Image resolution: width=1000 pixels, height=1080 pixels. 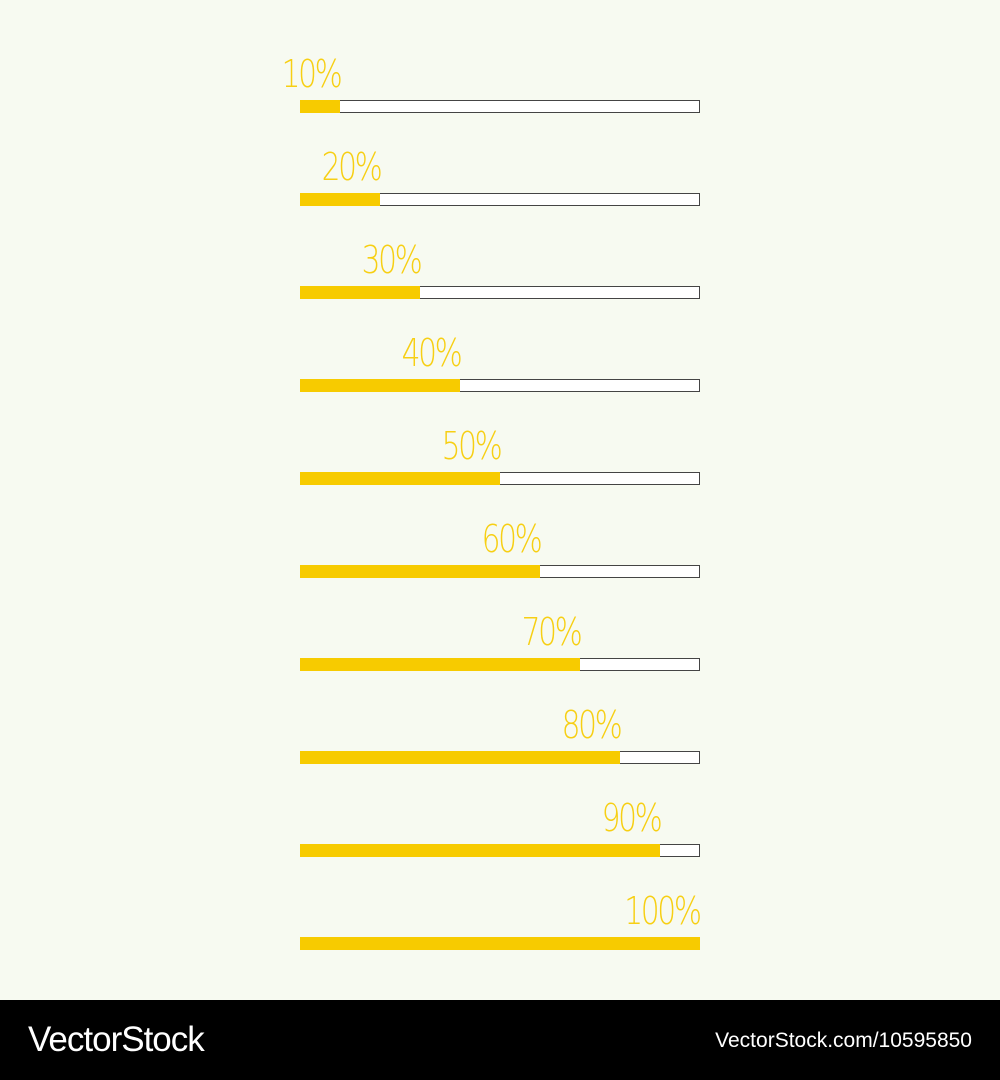 I want to click on progress-bar-30: 30%, so click(x=500, y=286).